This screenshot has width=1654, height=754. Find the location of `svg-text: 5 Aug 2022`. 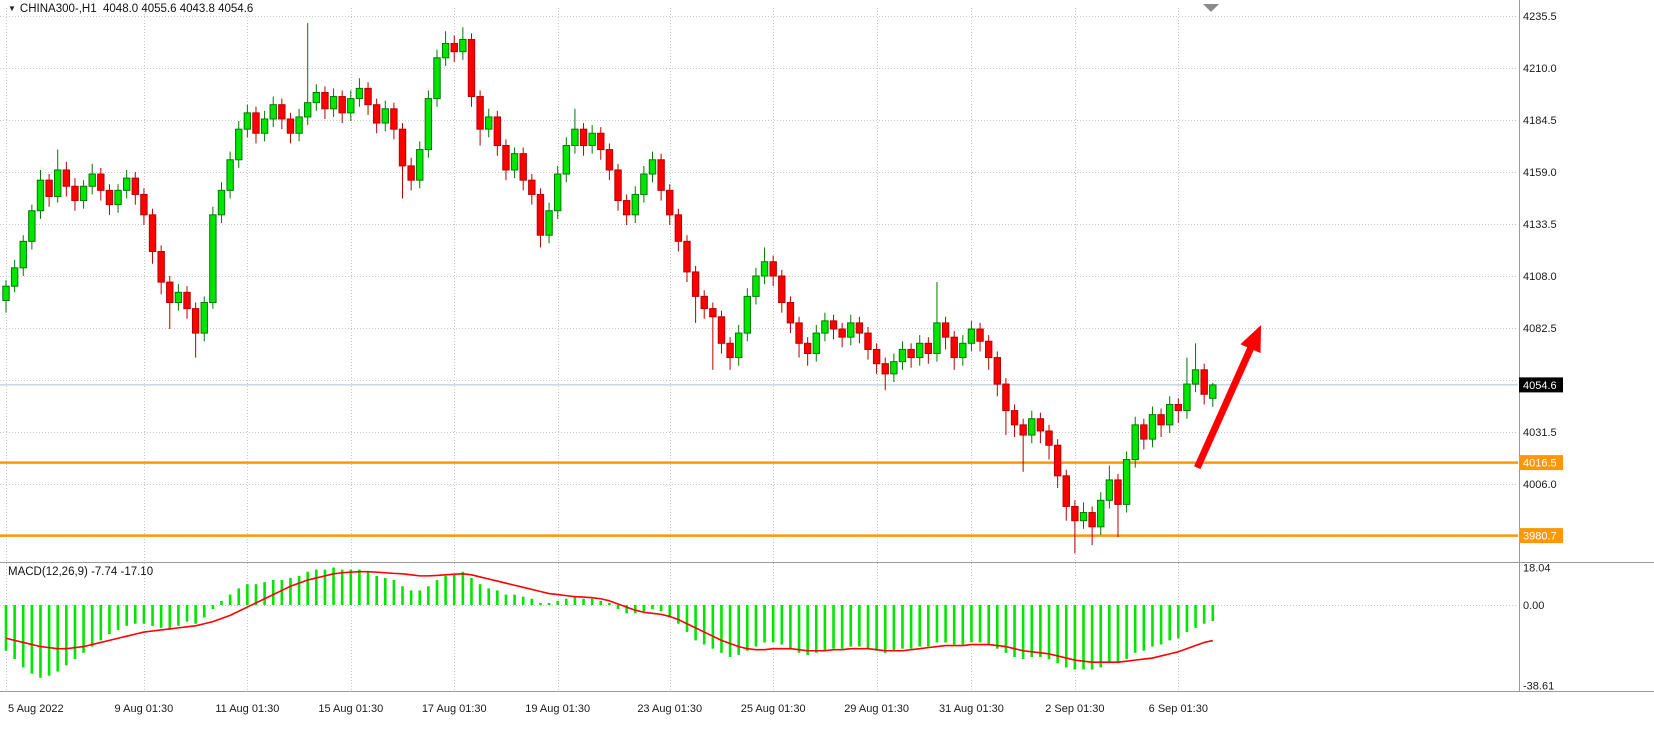

svg-text: 5 Aug 2022 is located at coordinates (36, 709).